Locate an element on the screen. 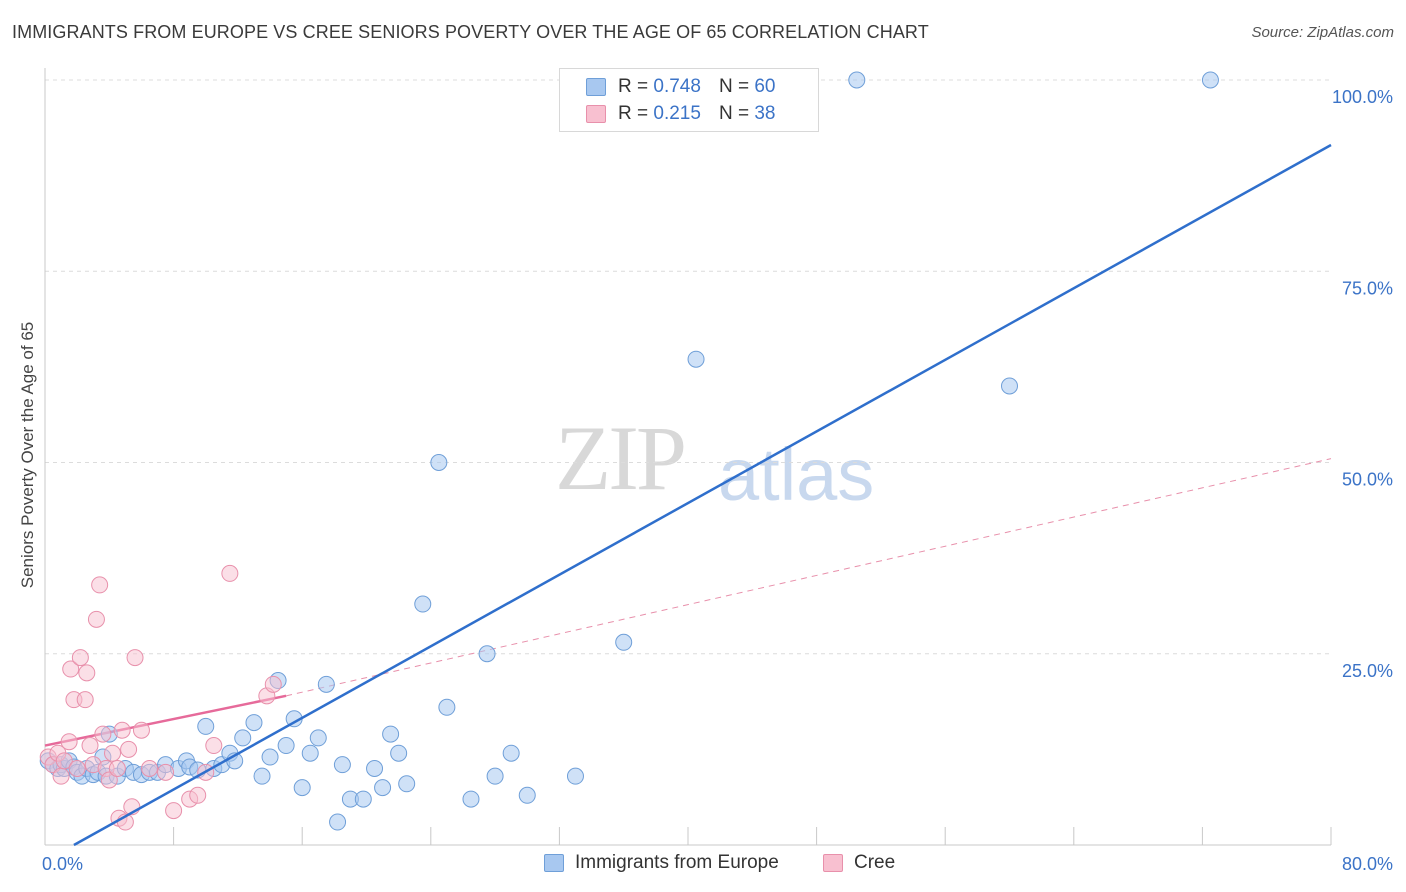  legend-label-europe: Immigrants from Europe is located at coordinates (677, 862).